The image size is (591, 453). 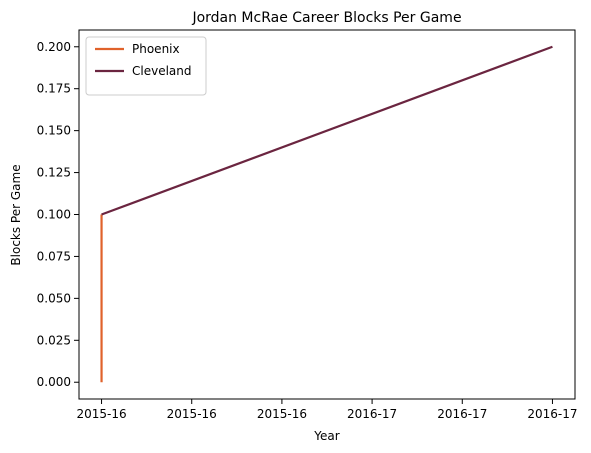 I want to click on legend-label-cleveland: Cleveland, so click(x=162, y=71).